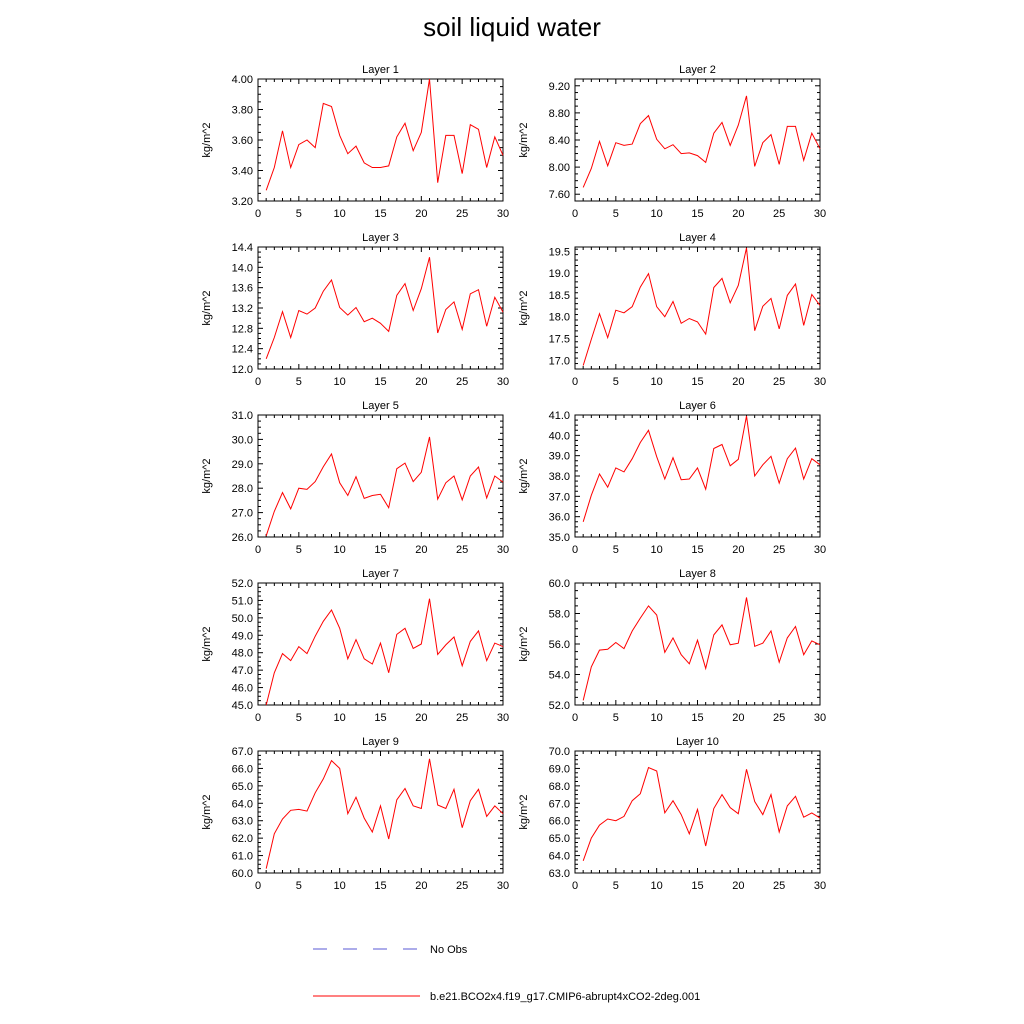  I want to click on y-tick-label: 50.0, so click(242, 619).